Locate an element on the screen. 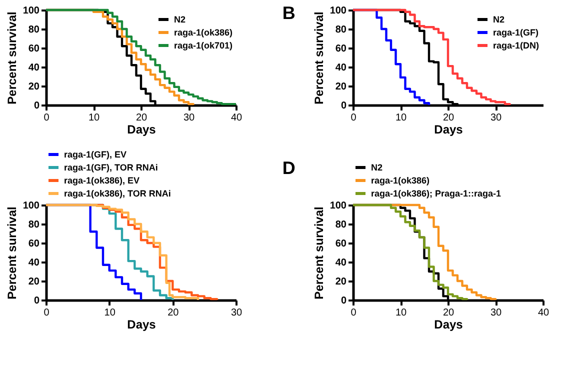 This screenshot has width=580, height=367. legend-label: raga-1(GF), TOR RNAi is located at coordinates (111, 167).